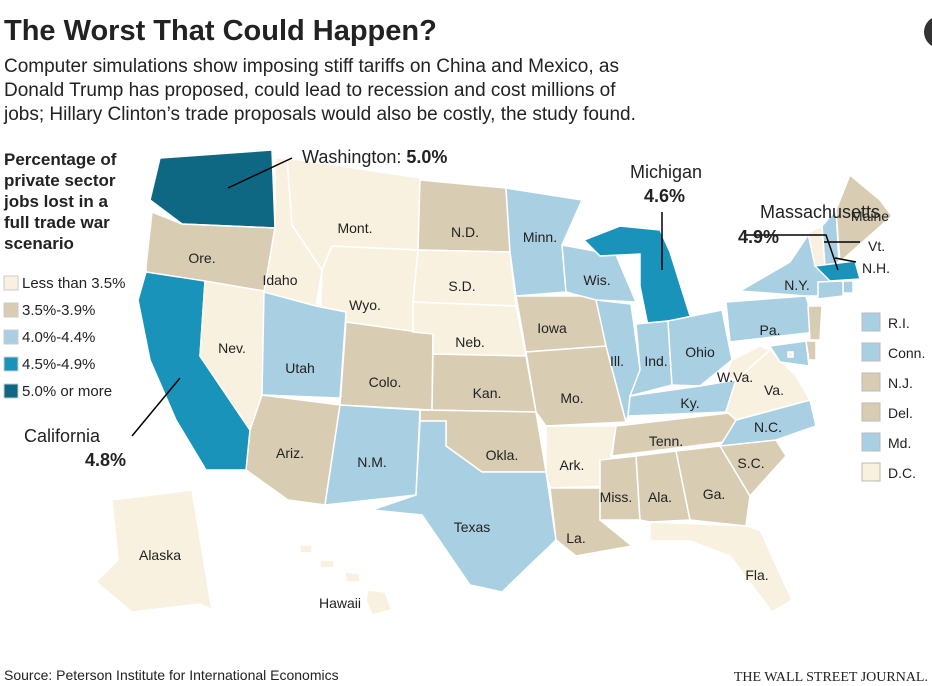 This screenshot has height=686, width=932. What do you see at coordinates (290, 453) in the screenshot?
I see `state-label: Ariz.` at bounding box center [290, 453].